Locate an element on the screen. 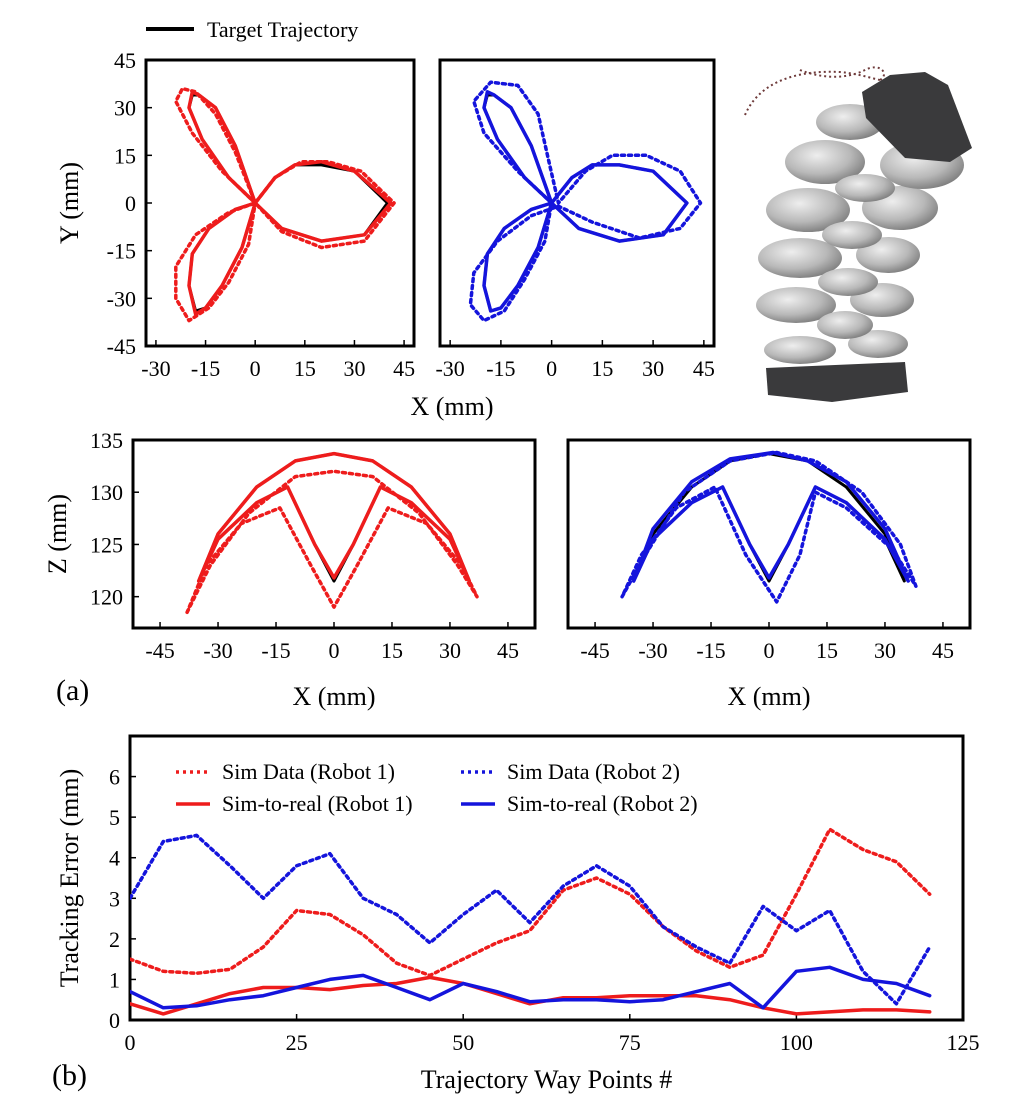 The width and height of the screenshot is (1019, 1118). y-axis-label: Y (mm) is located at coordinates (69, 203).